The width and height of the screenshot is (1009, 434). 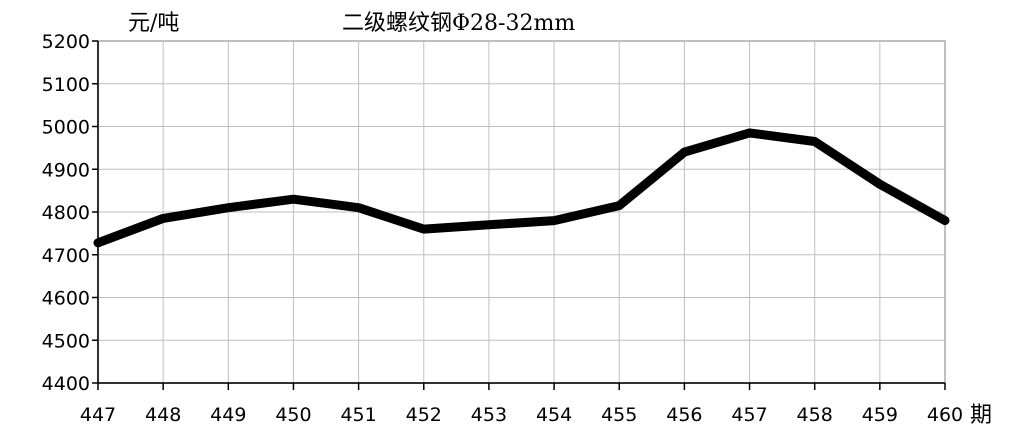 I want to click on x-tick-label: 452, so click(x=424, y=415).